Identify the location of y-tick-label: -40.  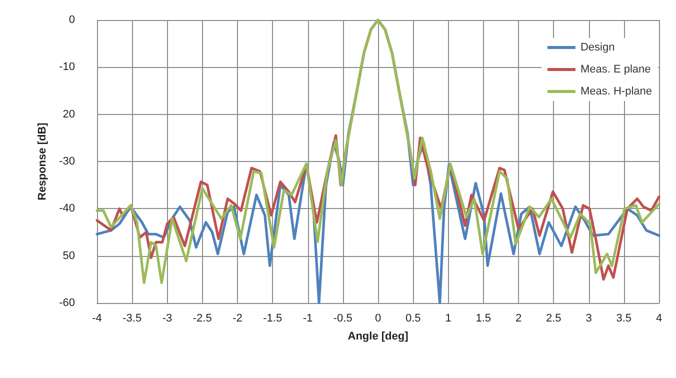
(67, 208).